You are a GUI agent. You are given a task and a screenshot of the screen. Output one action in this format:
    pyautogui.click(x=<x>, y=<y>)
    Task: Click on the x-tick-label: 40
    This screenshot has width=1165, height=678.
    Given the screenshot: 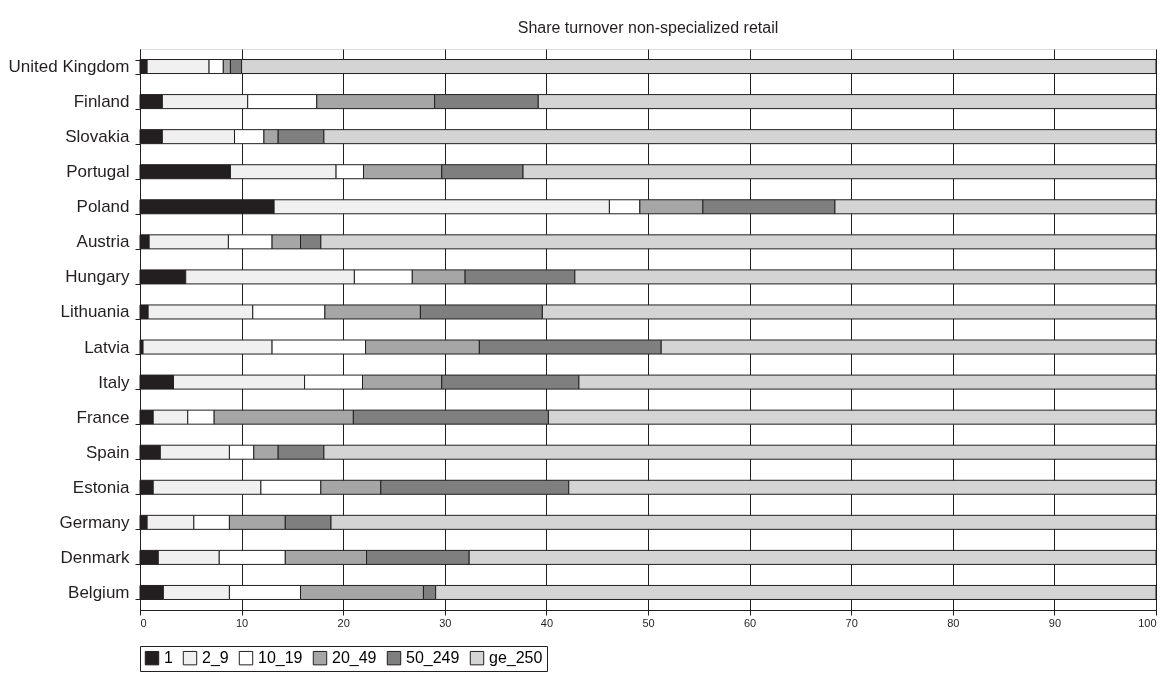 What is the action you would take?
    pyautogui.click(x=547, y=622)
    